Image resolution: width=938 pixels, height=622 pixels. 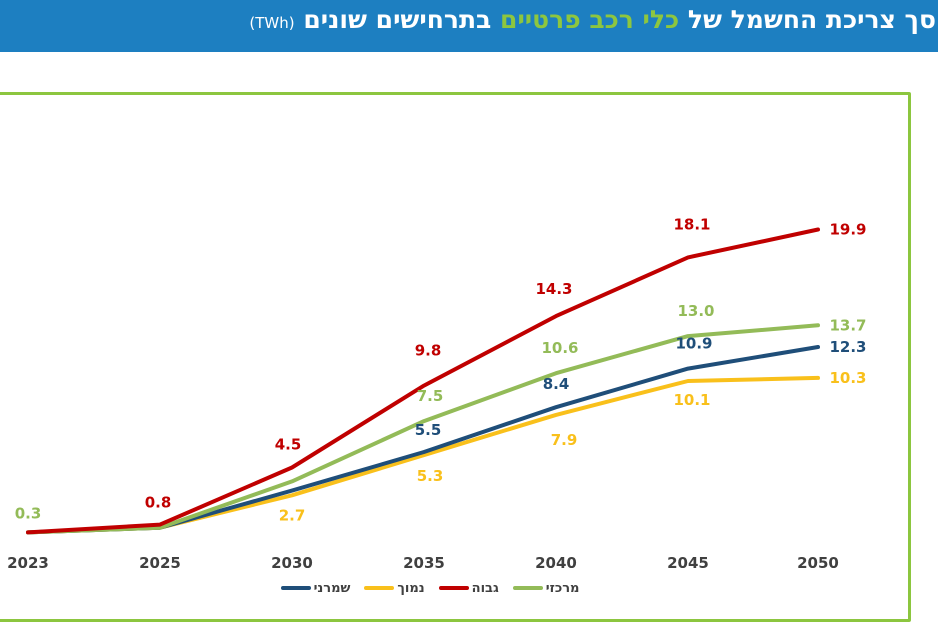 I want to click on data-label: 10.1, so click(x=691, y=400).